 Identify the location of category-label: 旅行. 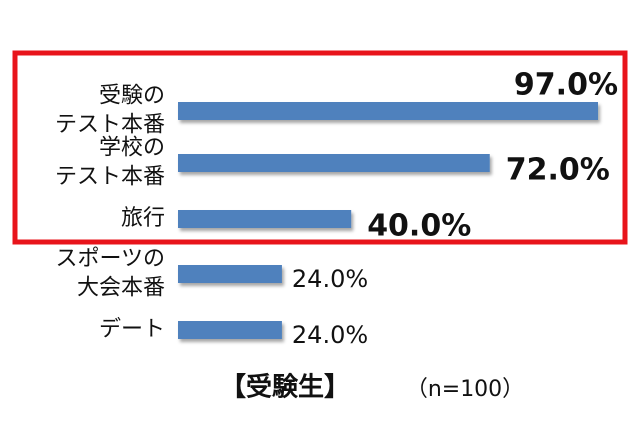
(143, 218).